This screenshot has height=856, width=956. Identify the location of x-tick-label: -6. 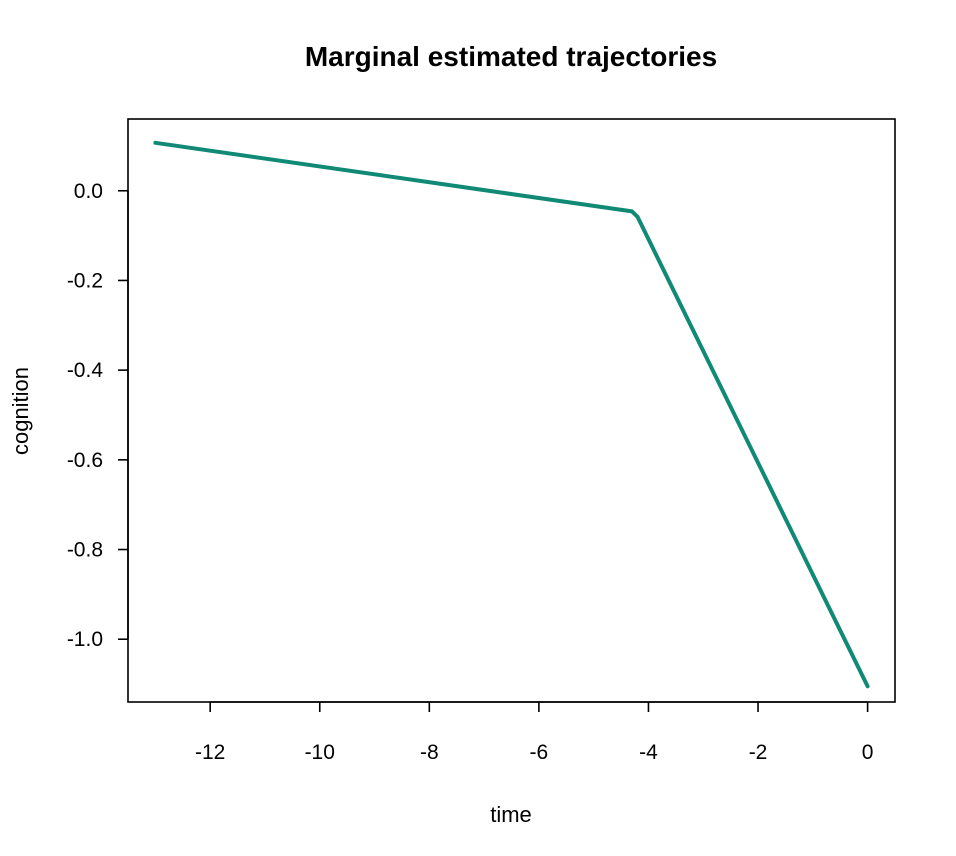
(539, 752).